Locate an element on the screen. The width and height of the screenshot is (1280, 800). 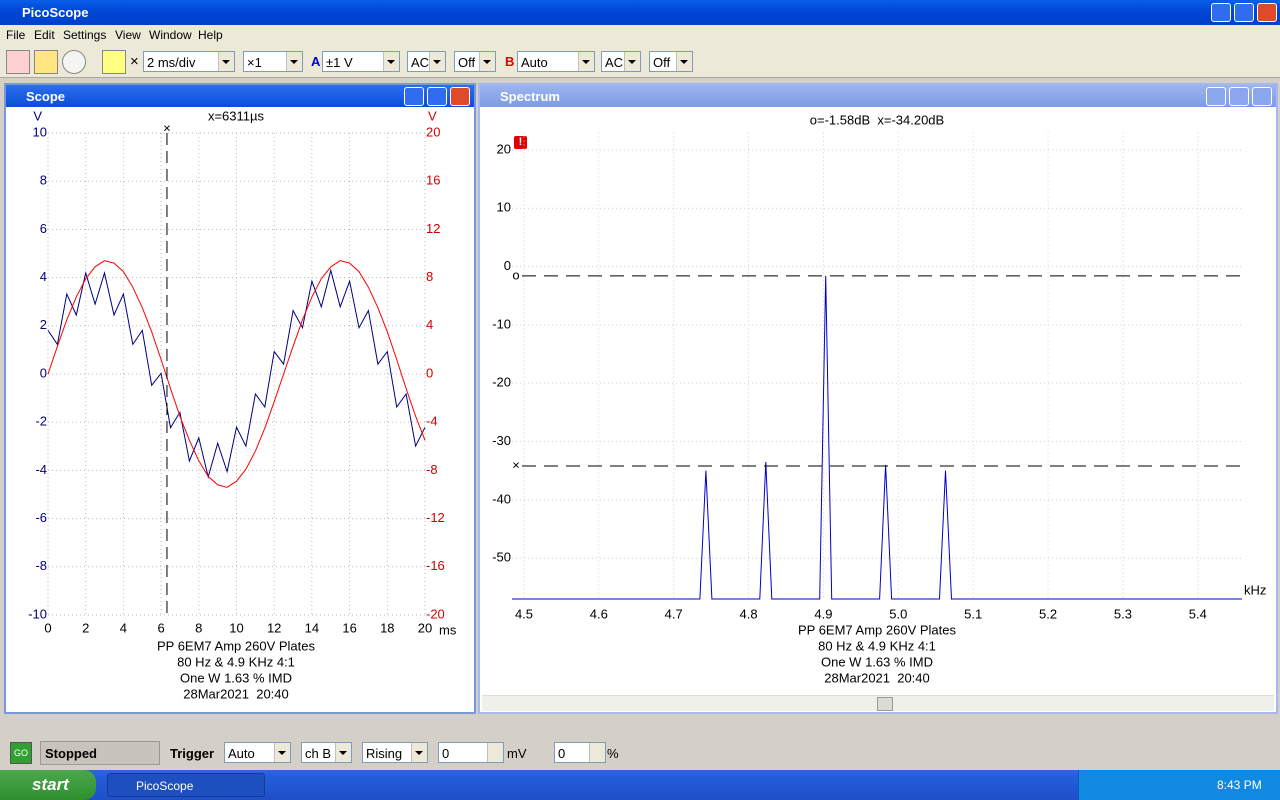
trigger-edge: Rising is located at coordinates (384, 753).